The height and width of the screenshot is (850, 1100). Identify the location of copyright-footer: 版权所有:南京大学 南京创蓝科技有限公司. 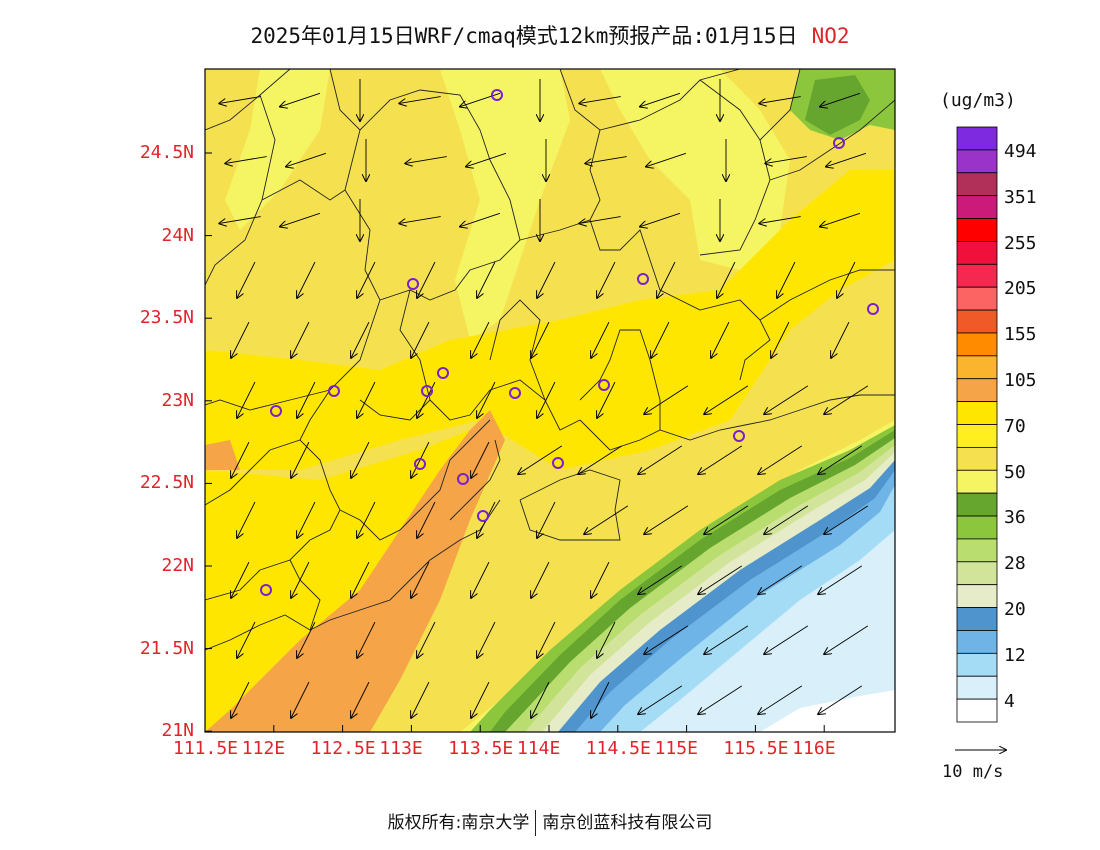
(550, 822).